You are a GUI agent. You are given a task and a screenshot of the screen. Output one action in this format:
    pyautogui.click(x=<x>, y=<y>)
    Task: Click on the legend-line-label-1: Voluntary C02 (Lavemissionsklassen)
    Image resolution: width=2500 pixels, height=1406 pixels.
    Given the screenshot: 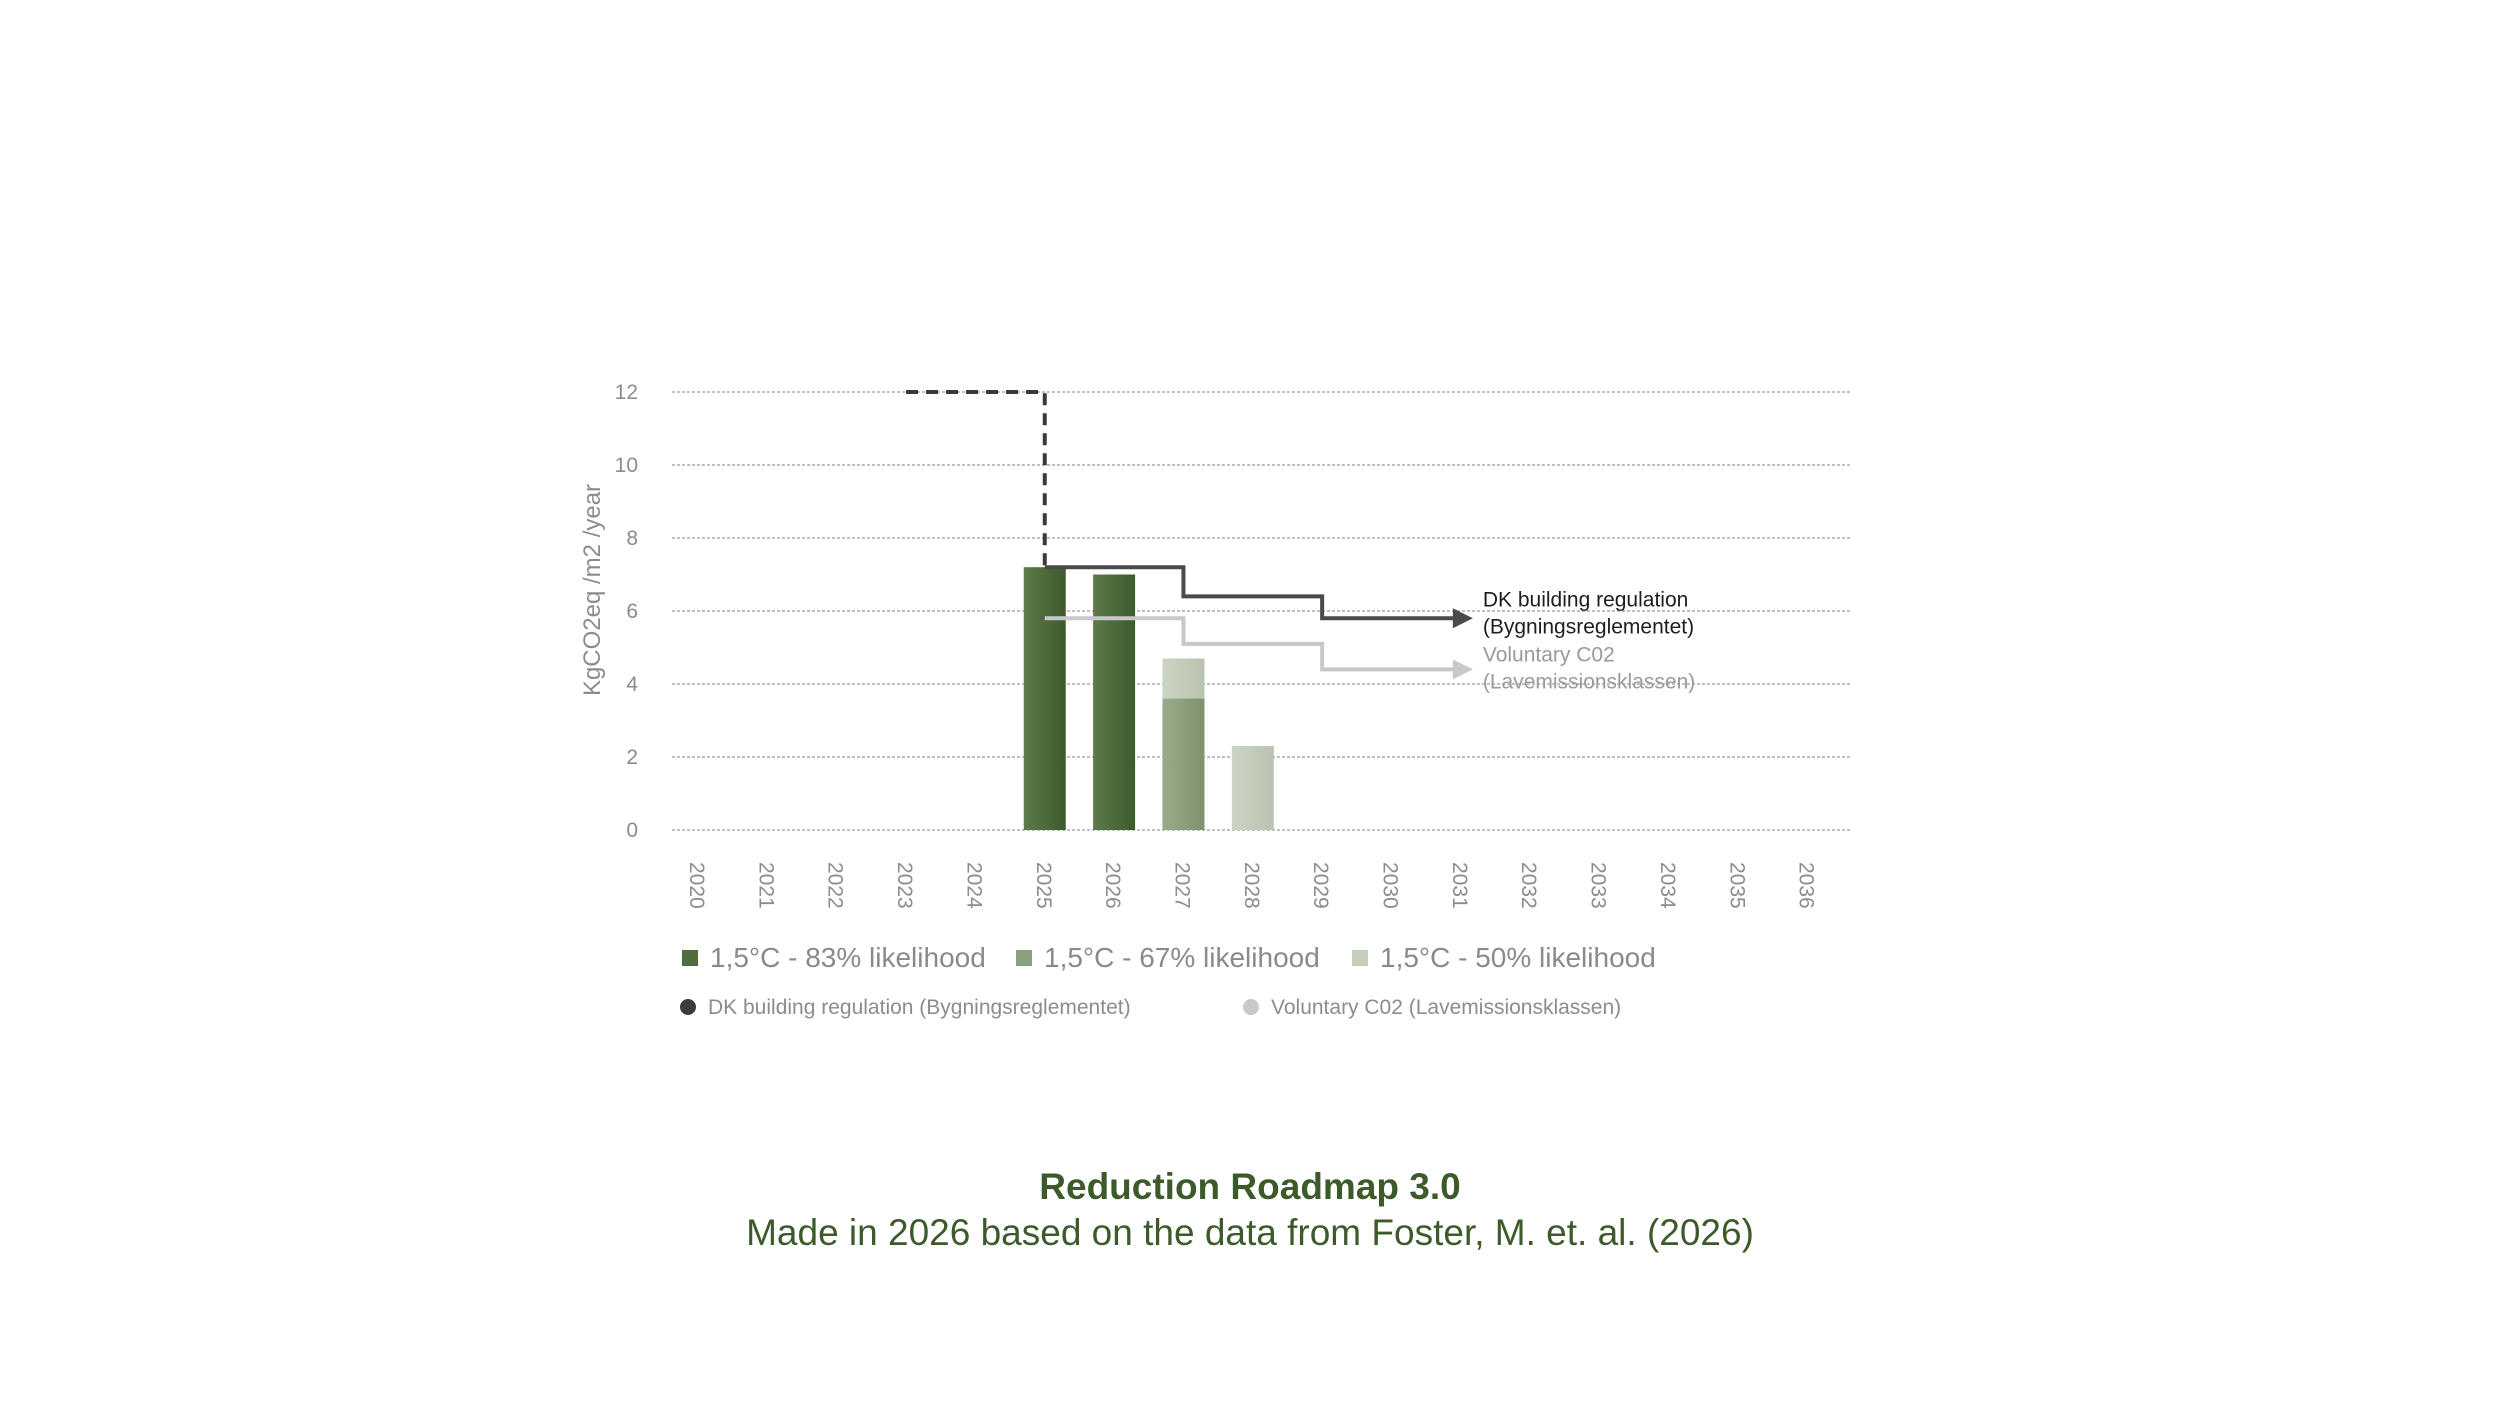 What is the action you would take?
    pyautogui.click(x=1446, y=1007)
    